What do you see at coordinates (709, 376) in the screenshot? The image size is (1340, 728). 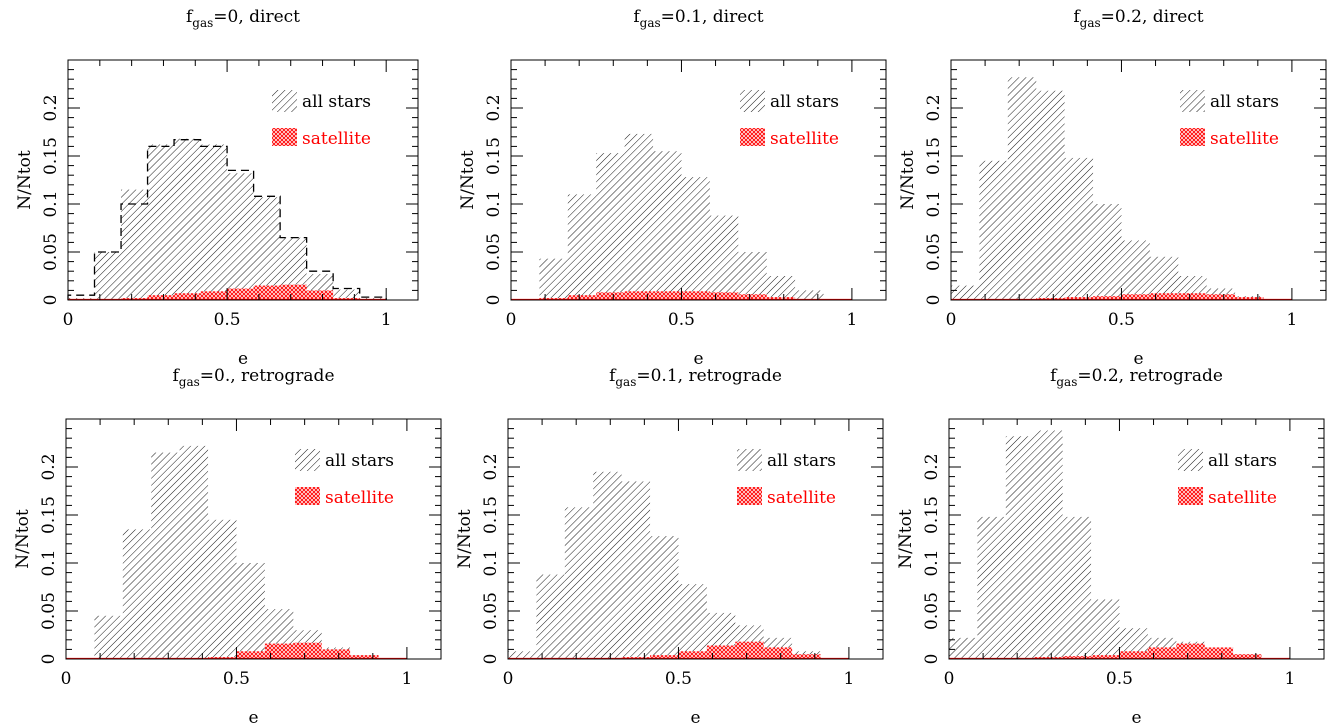 I see `title-rest: =0.1, retrograde` at bounding box center [709, 376].